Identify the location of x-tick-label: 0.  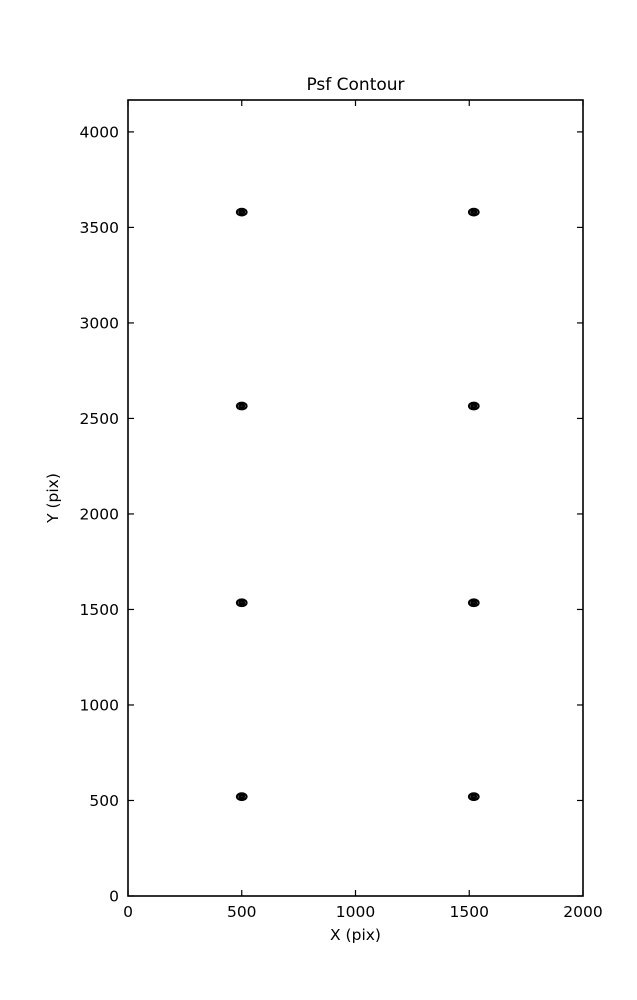
(128, 912).